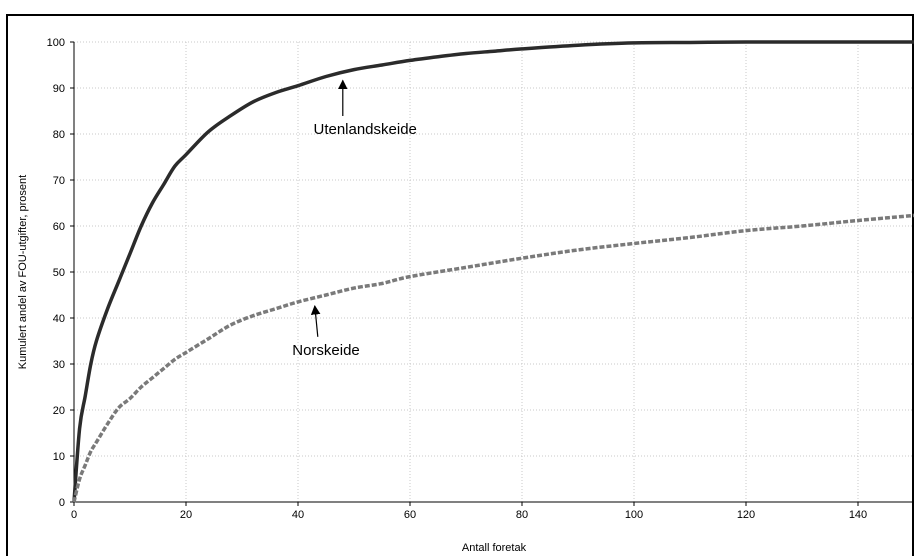  What do you see at coordinates (354, 219) in the screenshot?
I see `annotations: Utenlandskeide Norskeide` at bounding box center [354, 219].